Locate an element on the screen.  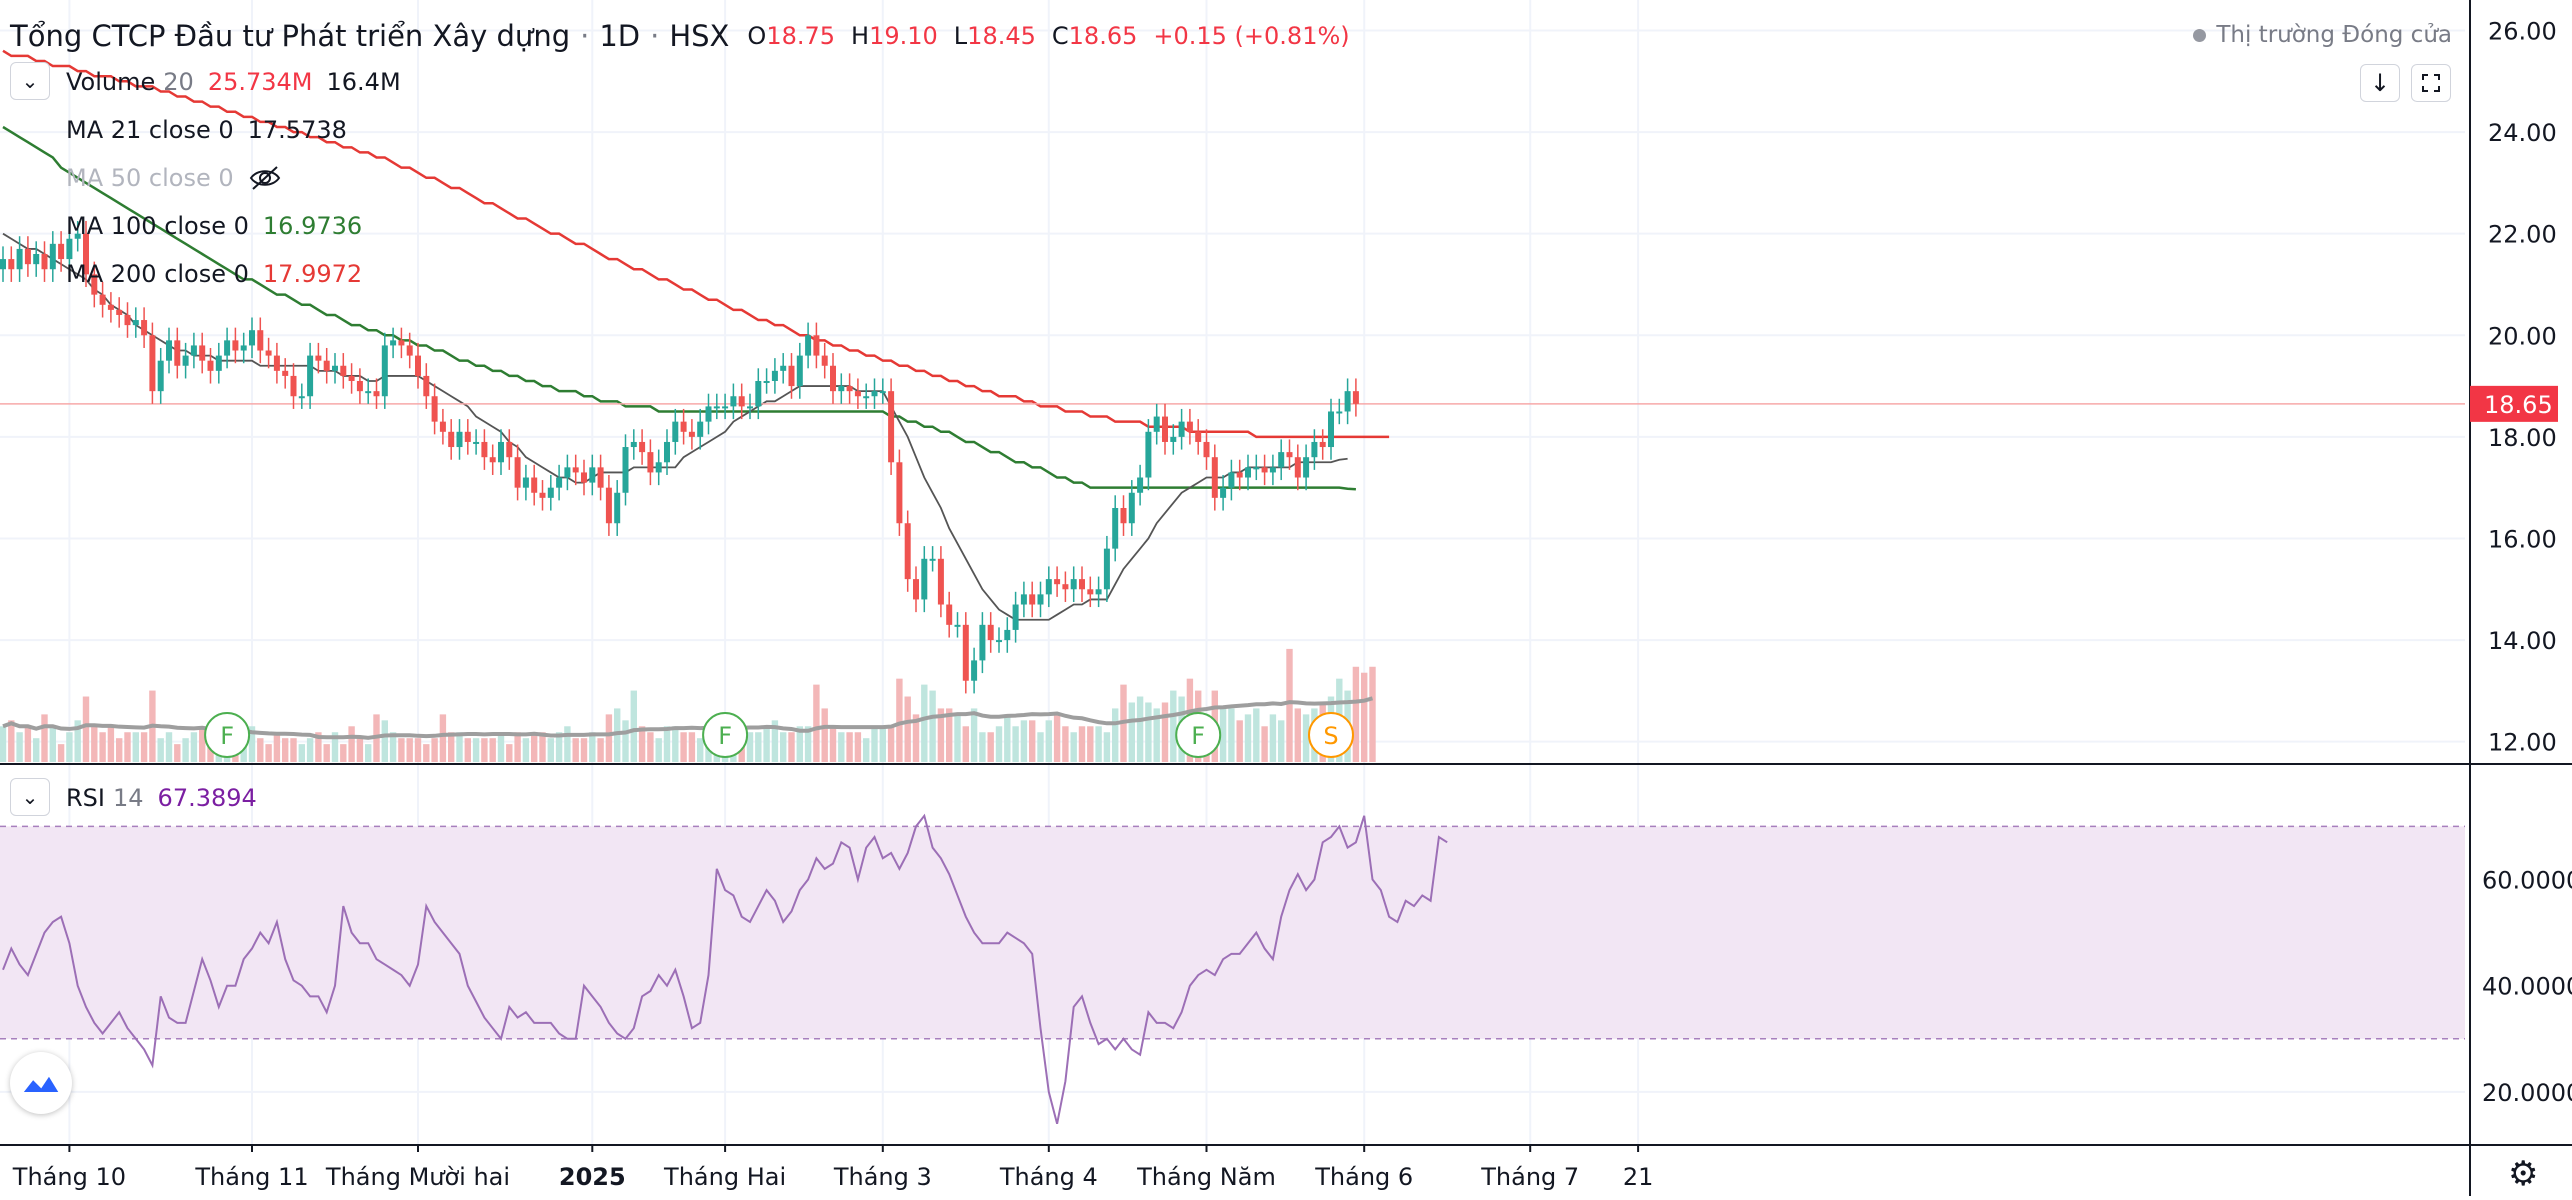
price-change: +0.15 (+0.81%) is located at coordinates (1251, 36).